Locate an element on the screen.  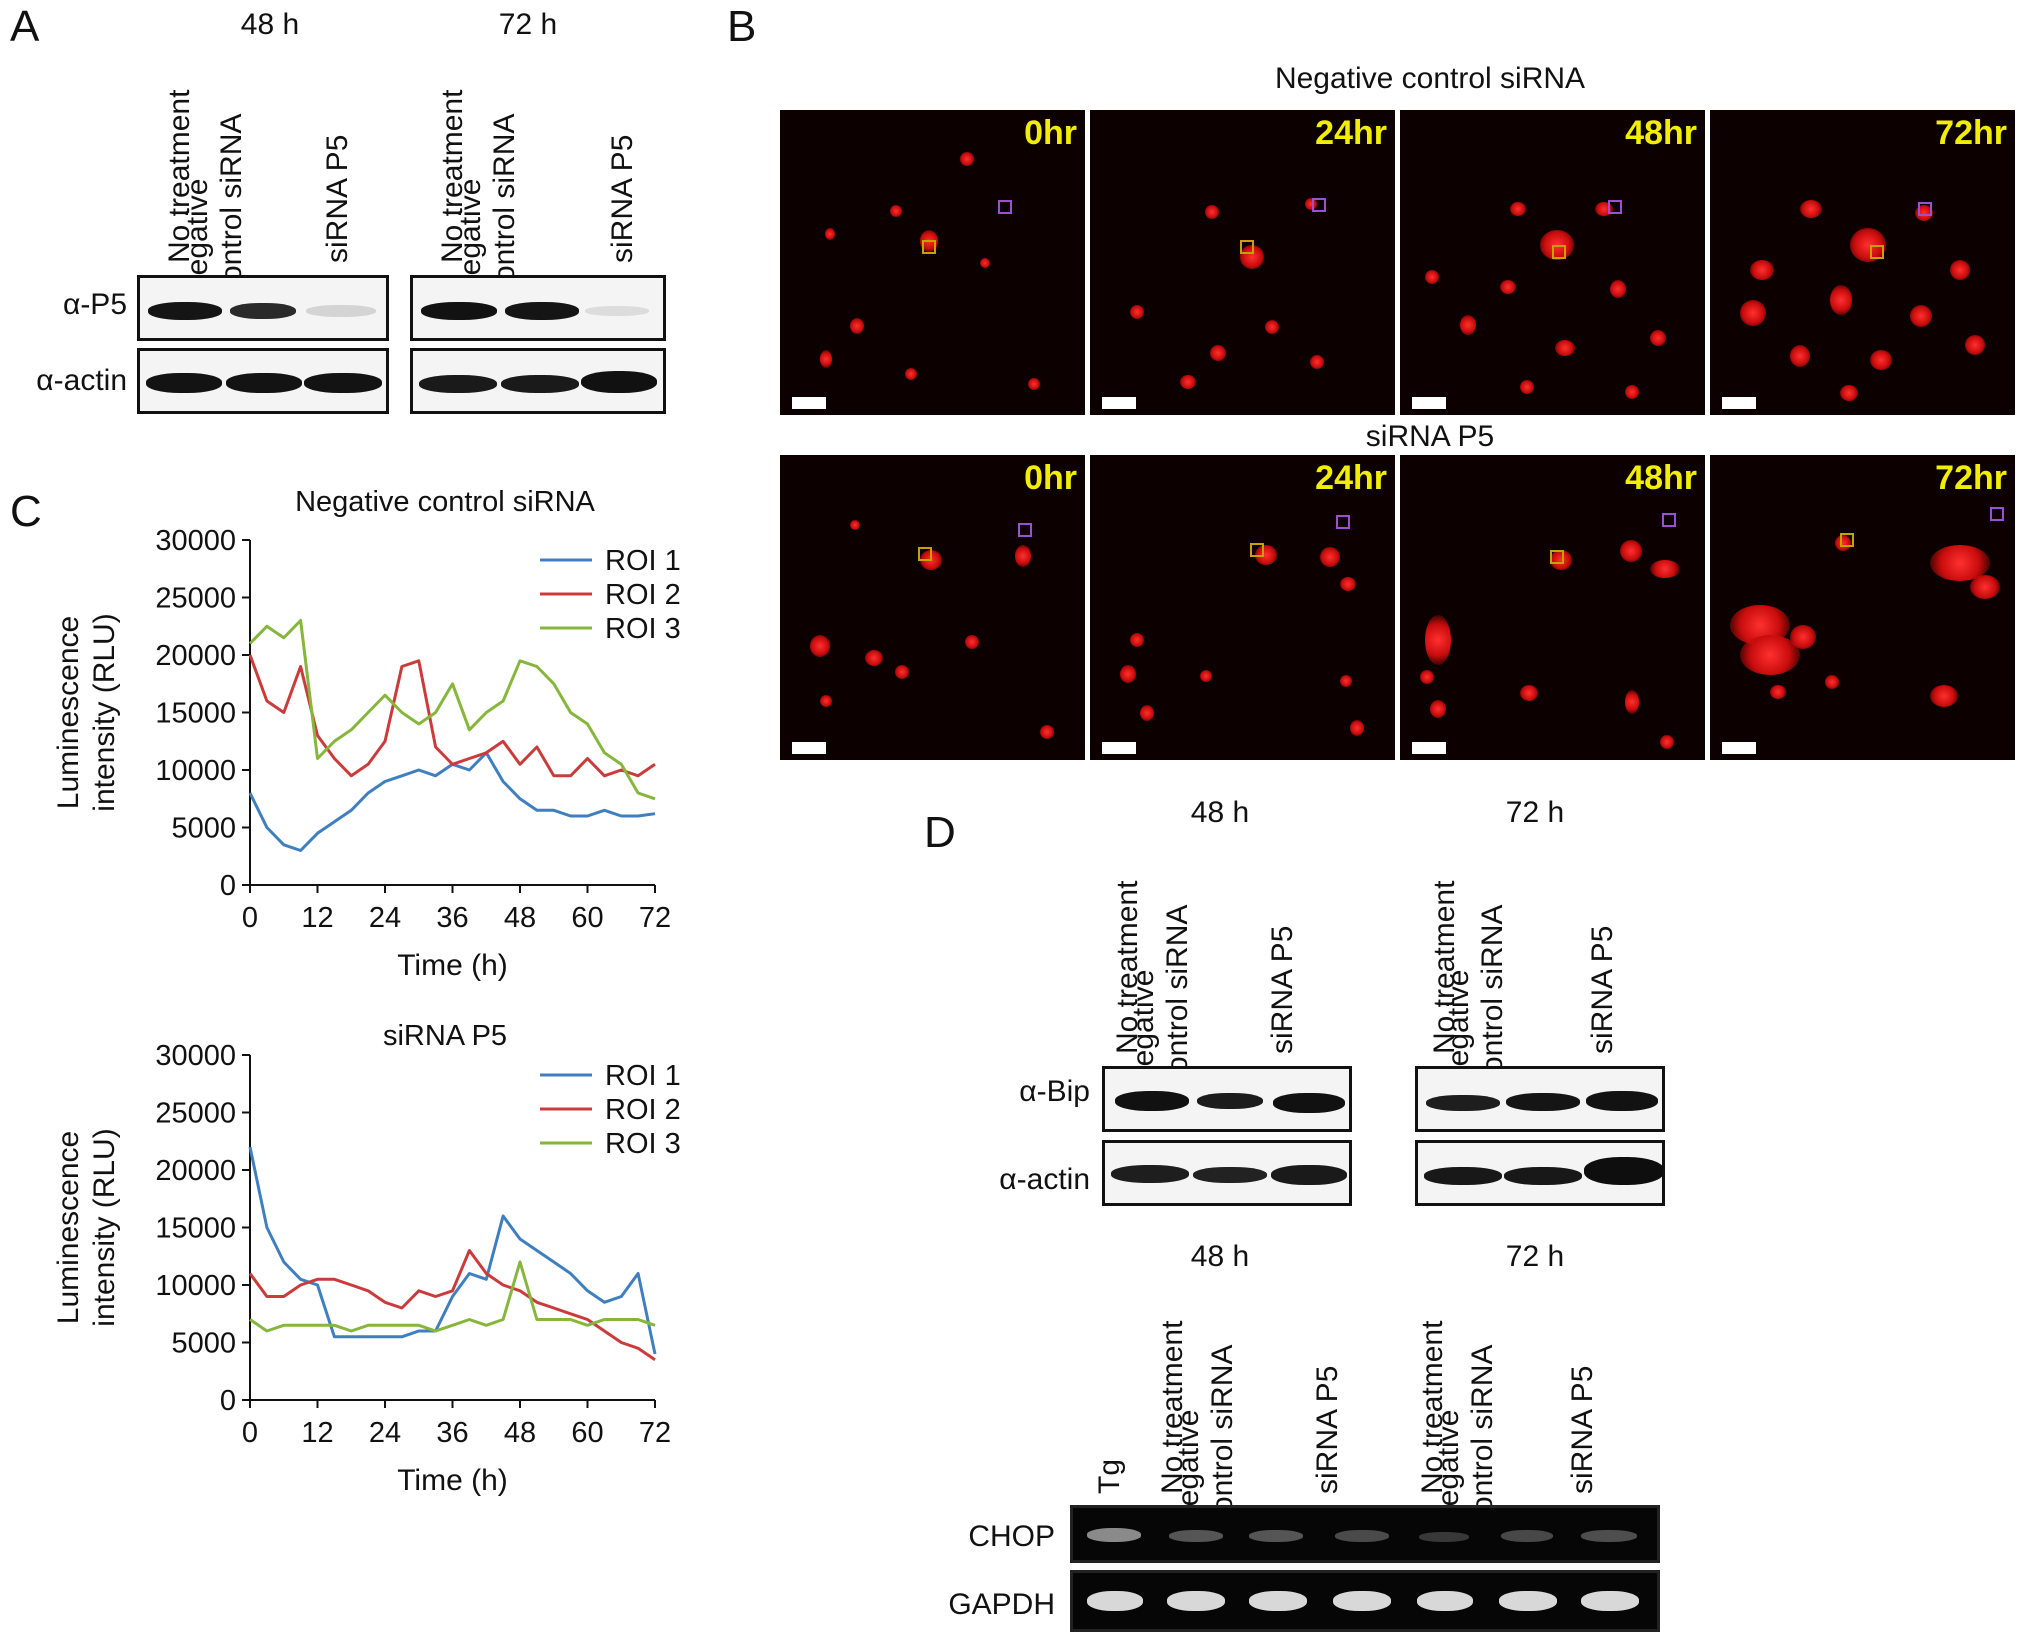
panel-a-row-actin: α-actin is located at coordinates (81, 380).